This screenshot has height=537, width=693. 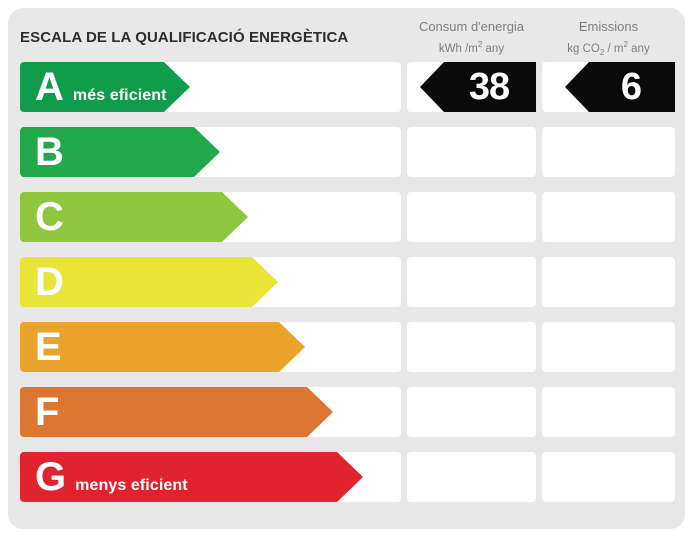 I want to click on rating-sublabel: més eficient, so click(x=119, y=95).